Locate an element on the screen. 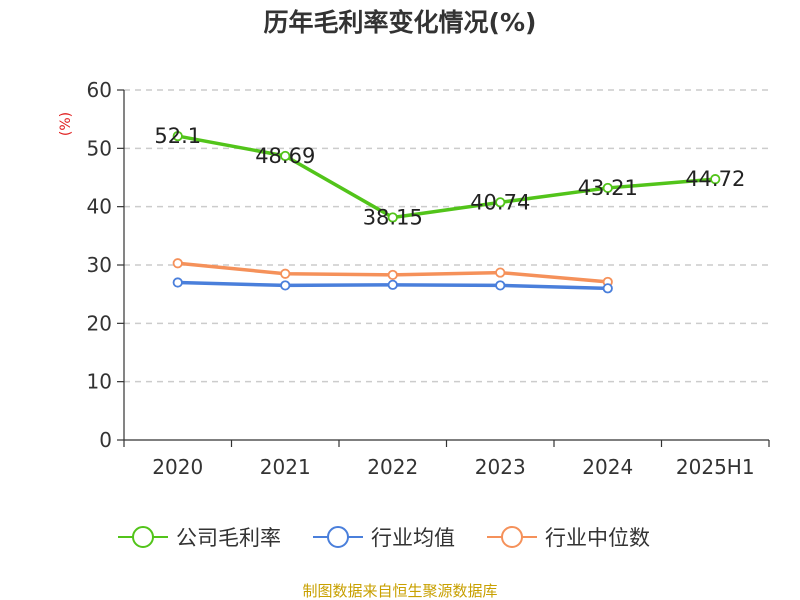  data-label: 44.72 is located at coordinates (715, 179).